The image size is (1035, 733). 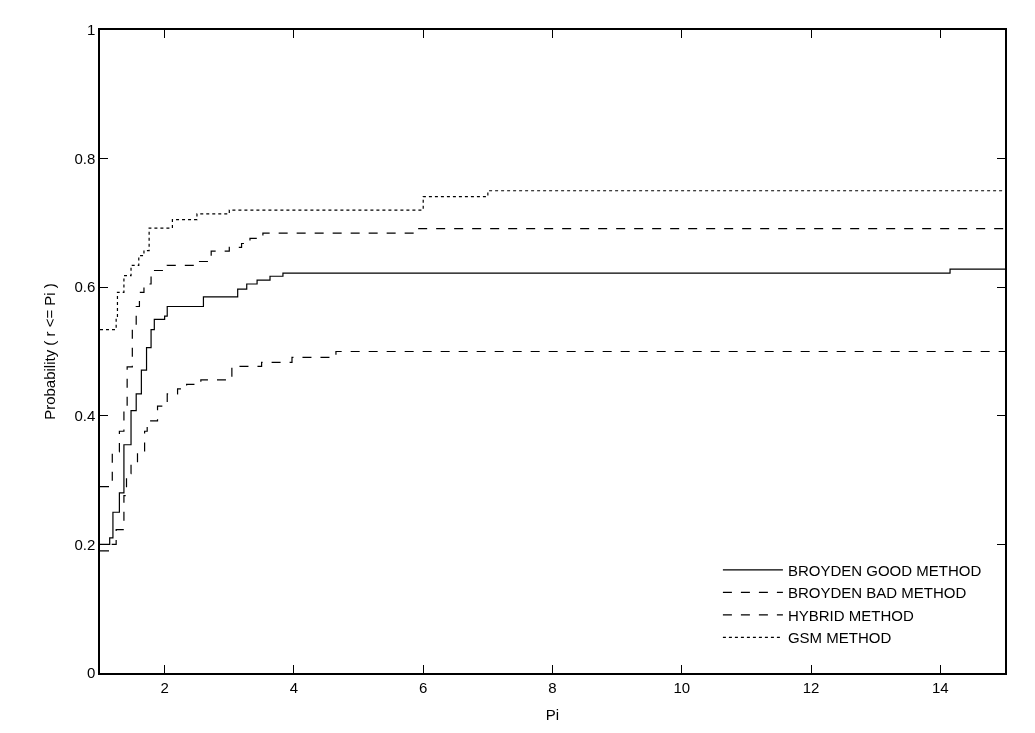 What do you see at coordinates (164, 687) in the screenshot?
I see `x-tick-label: 2` at bounding box center [164, 687].